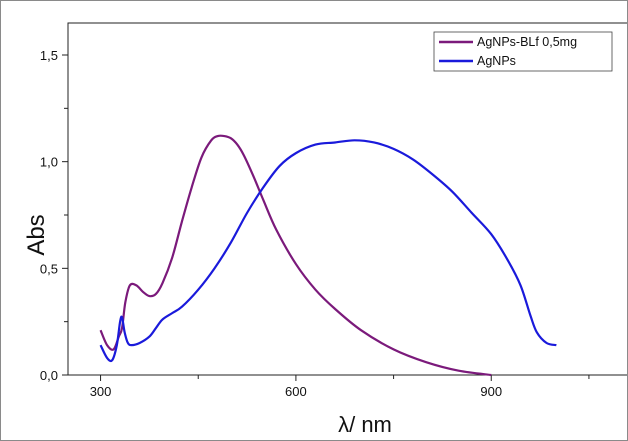 This screenshot has height=441, width=628. What do you see at coordinates (49, 55) in the screenshot?
I see `y-tick-label: 1,5` at bounding box center [49, 55].